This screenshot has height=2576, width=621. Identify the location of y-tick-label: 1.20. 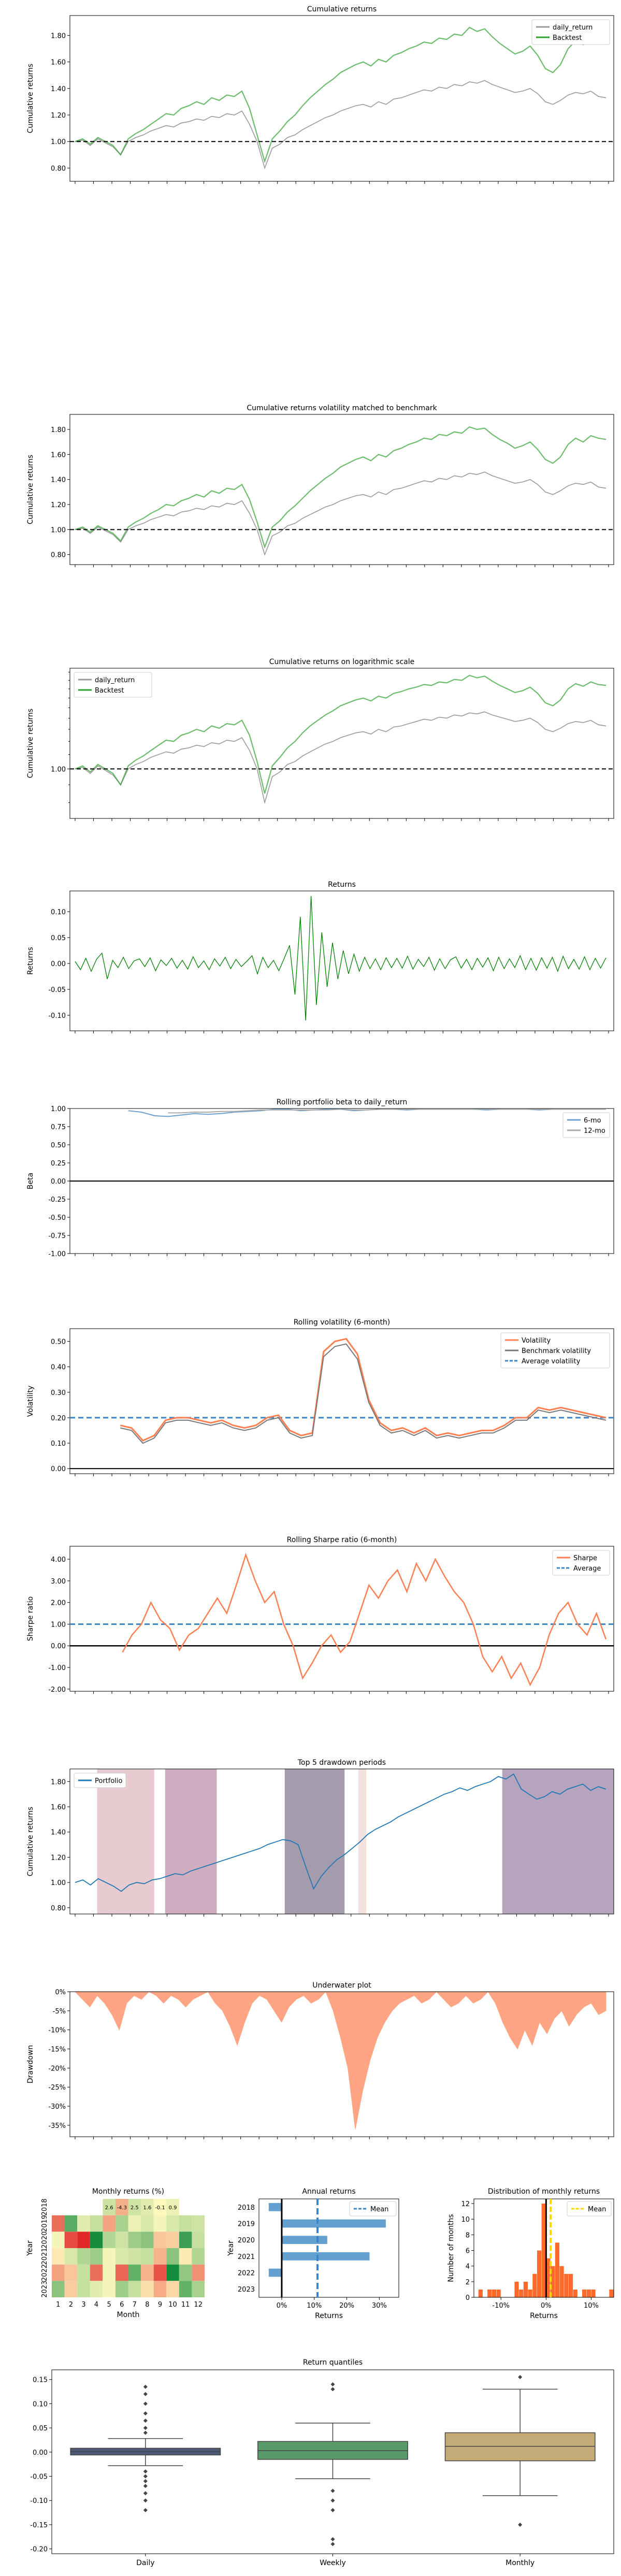
(58, 505).